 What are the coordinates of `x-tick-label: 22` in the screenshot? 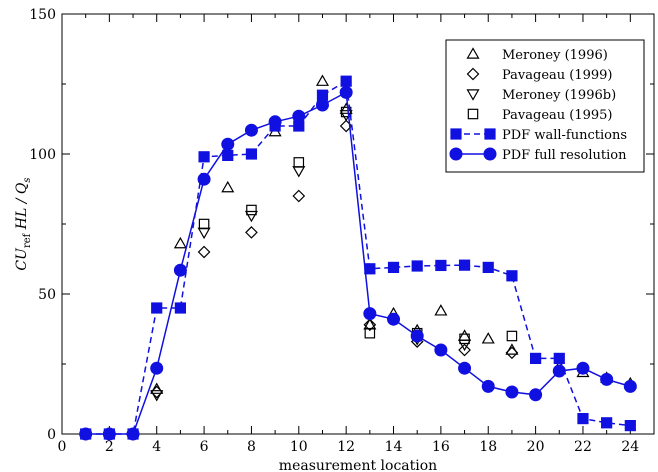 It's located at (583, 447).